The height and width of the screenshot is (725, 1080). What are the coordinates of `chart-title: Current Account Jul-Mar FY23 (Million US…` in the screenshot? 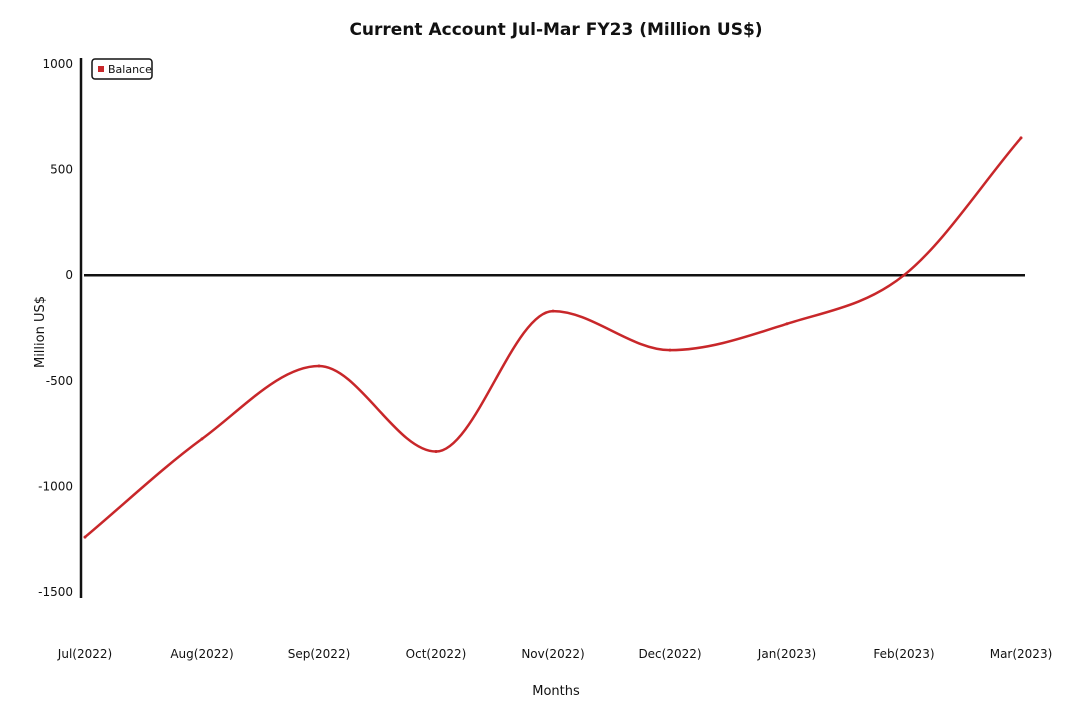 It's located at (555, 30).